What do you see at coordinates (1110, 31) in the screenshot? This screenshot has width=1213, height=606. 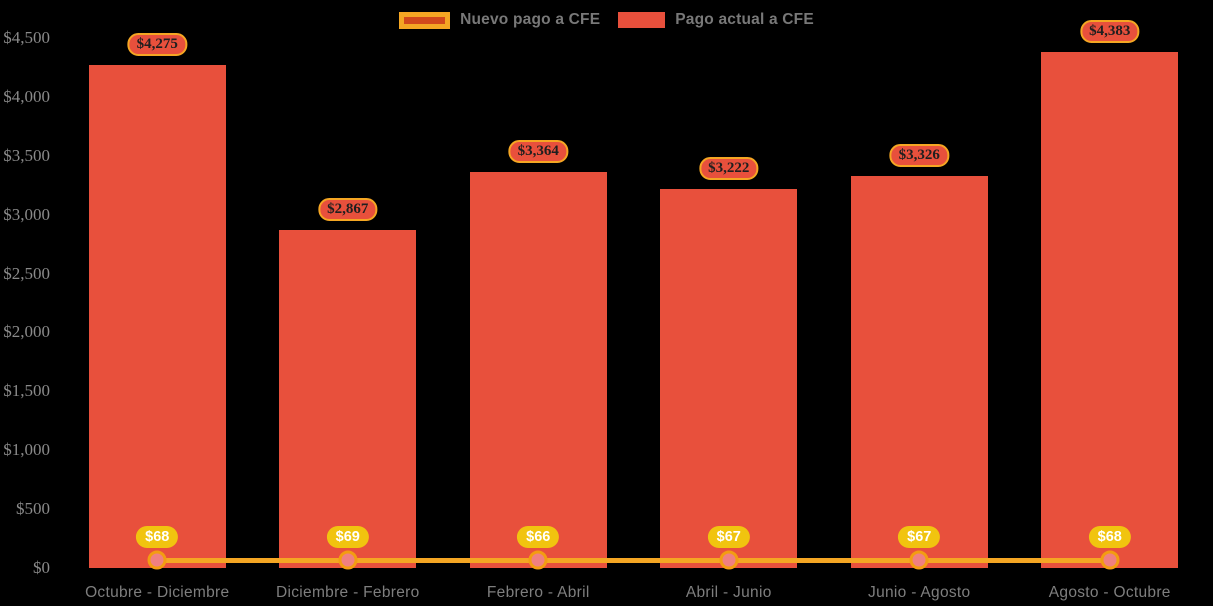 I see `bar-value-label: $4,383` at bounding box center [1110, 31].